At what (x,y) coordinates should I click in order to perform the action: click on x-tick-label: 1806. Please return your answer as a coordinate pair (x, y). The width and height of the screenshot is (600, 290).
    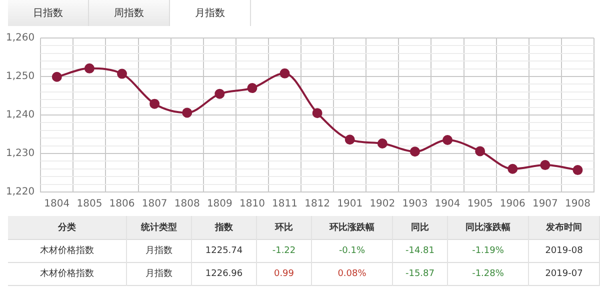
    Looking at the image, I should click on (122, 204).